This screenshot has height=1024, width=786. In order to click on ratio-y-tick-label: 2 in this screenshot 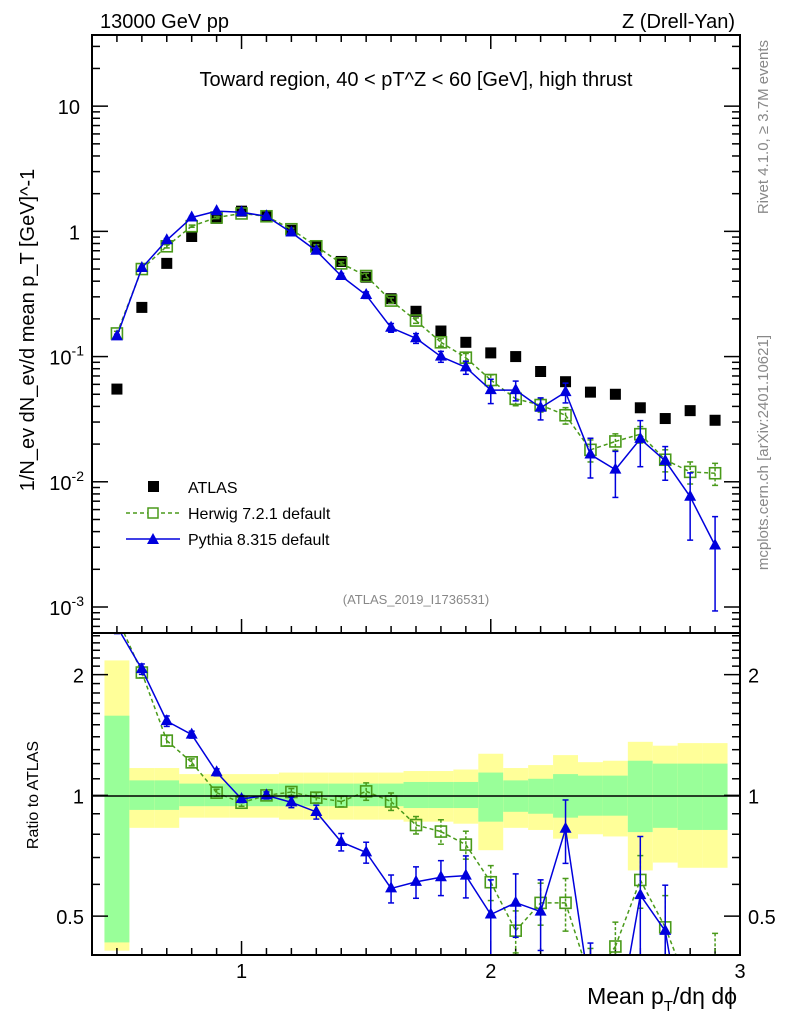, I will do `click(753, 677)`.